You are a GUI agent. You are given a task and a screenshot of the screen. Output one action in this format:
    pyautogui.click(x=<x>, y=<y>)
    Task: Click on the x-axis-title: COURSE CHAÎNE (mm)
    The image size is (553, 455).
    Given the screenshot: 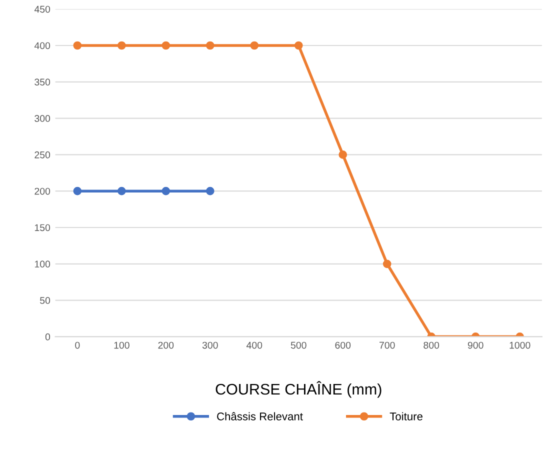 What is the action you would take?
    pyautogui.click(x=299, y=389)
    